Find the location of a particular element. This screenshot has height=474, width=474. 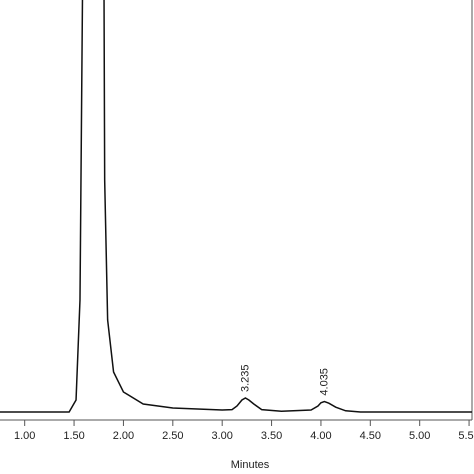

x-tick-label: 1.00 is located at coordinates (24, 436).